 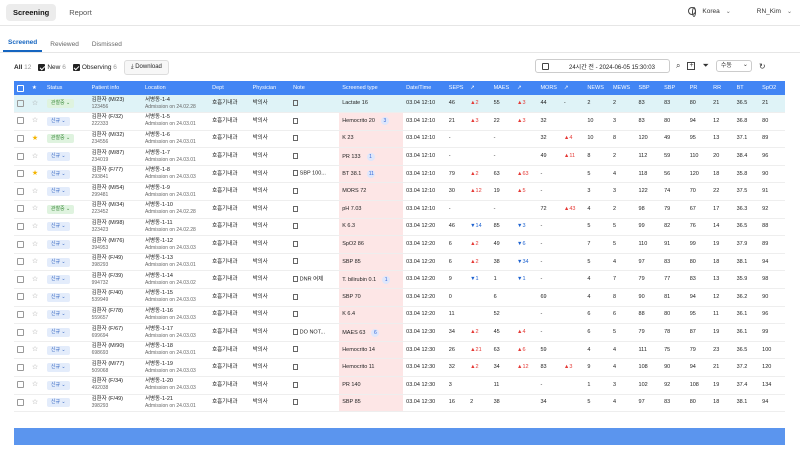 I want to click on select-all-checkbox, so click(x=20, y=88).